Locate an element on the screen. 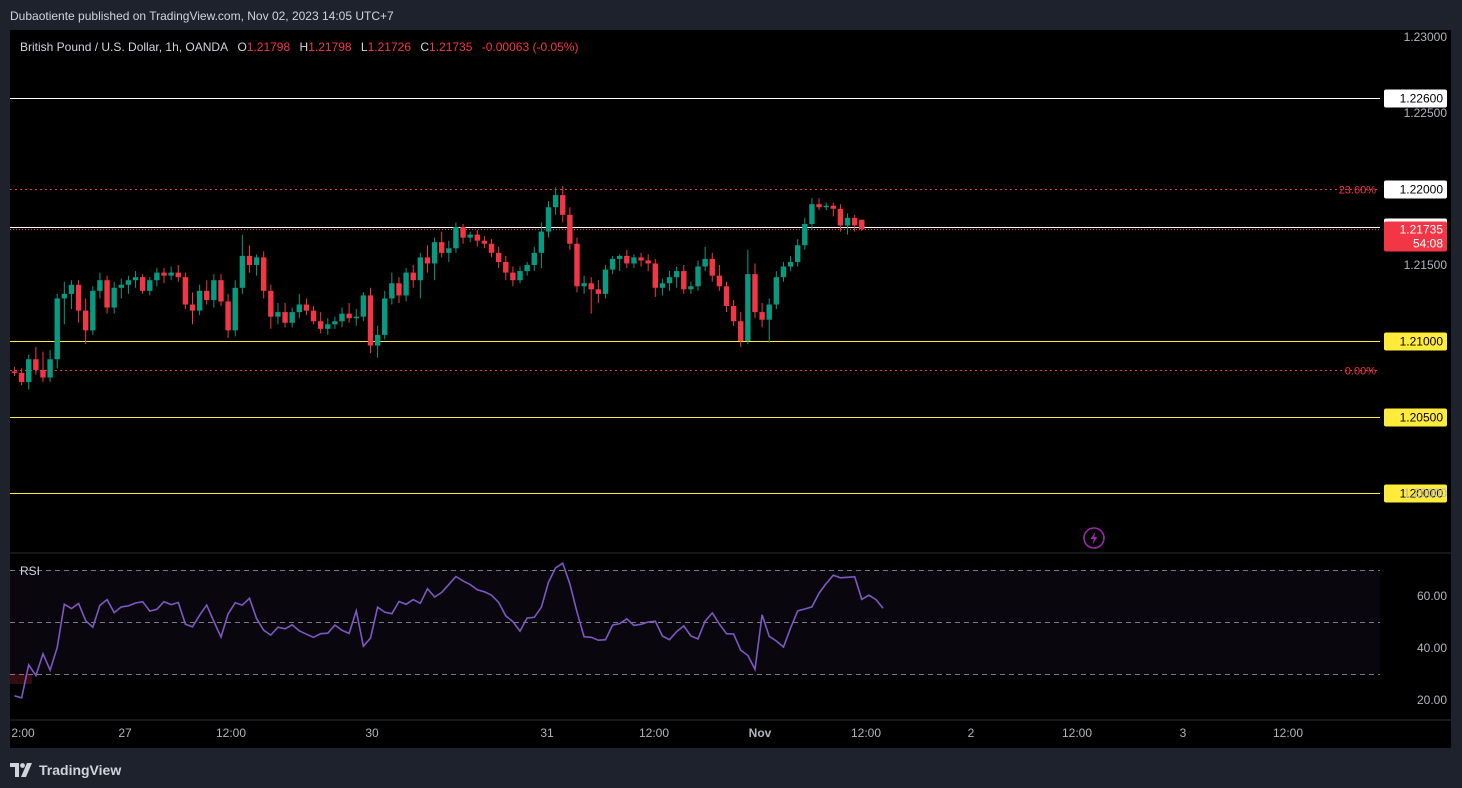 Image resolution: width=1462 pixels, height=788 pixels. price-tick-3: 1.23000 is located at coordinates (1426, 37).